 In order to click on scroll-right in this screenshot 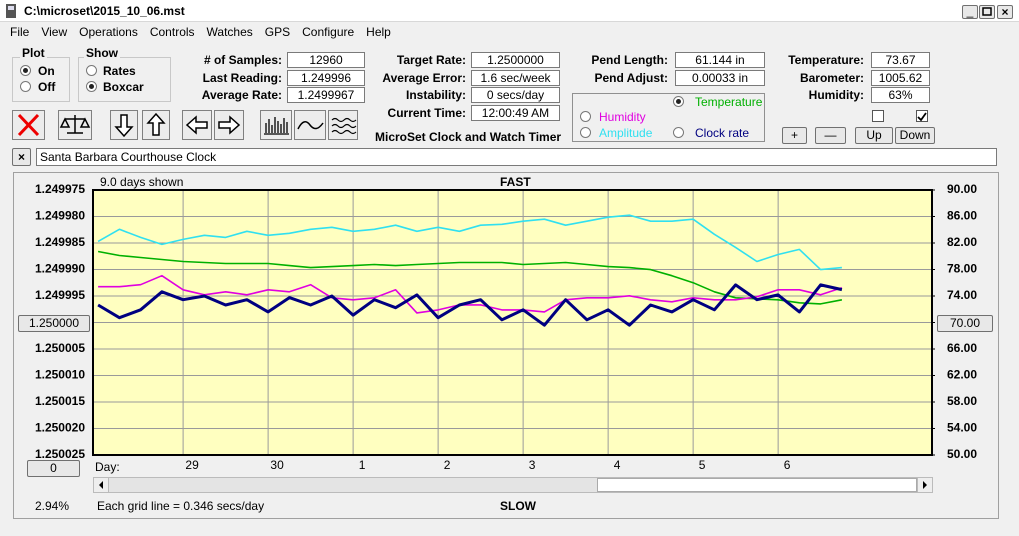, I will do `click(924, 485)`.